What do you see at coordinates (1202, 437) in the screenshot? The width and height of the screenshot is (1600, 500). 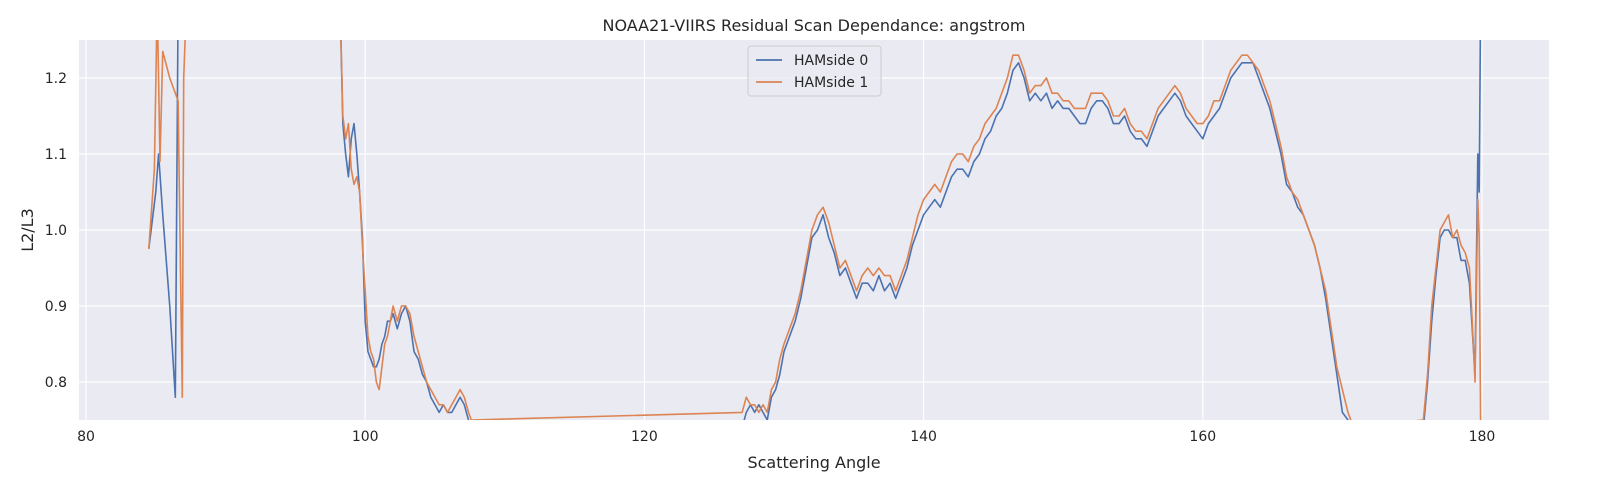 I see `x-tick-label: 160` at bounding box center [1202, 437].